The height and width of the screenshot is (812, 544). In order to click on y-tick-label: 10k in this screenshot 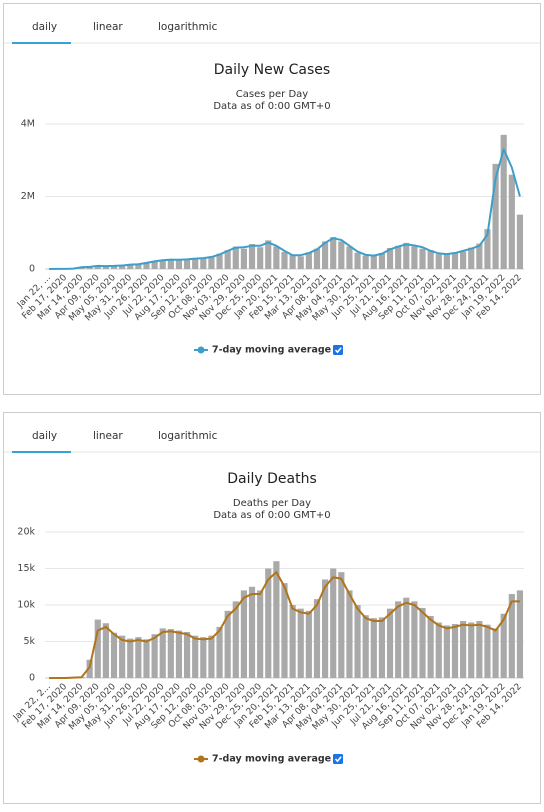, I will do `click(26, 605)`.